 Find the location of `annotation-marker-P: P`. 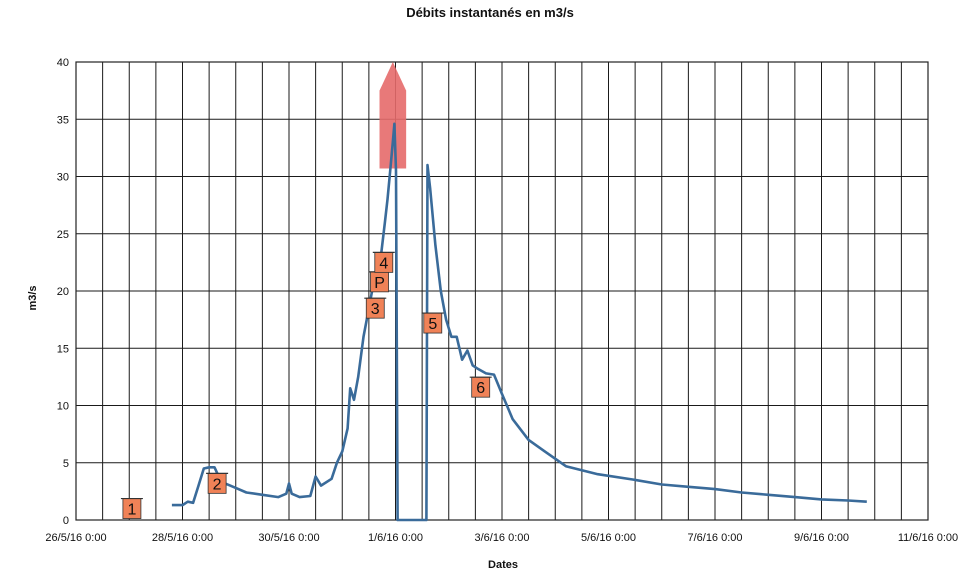

annotation-marker-P: P is located at coordinates (379, 282).